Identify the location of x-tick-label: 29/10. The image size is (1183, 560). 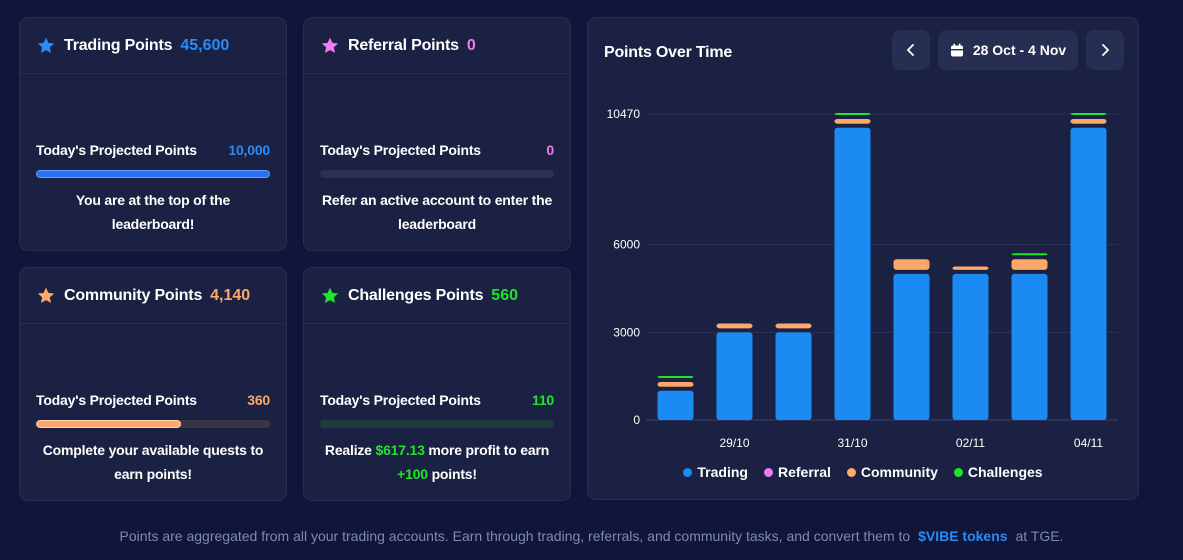
(734, 443).